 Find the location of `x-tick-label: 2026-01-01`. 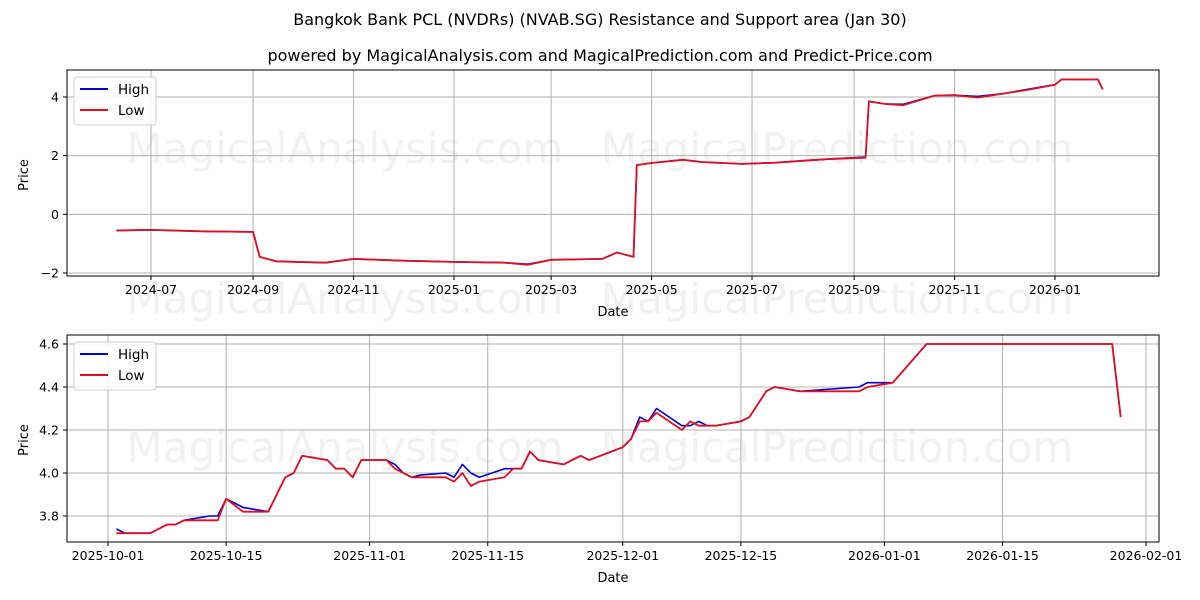

x-tick-label: 2026-01-01 is located at coordinates (884, 555).